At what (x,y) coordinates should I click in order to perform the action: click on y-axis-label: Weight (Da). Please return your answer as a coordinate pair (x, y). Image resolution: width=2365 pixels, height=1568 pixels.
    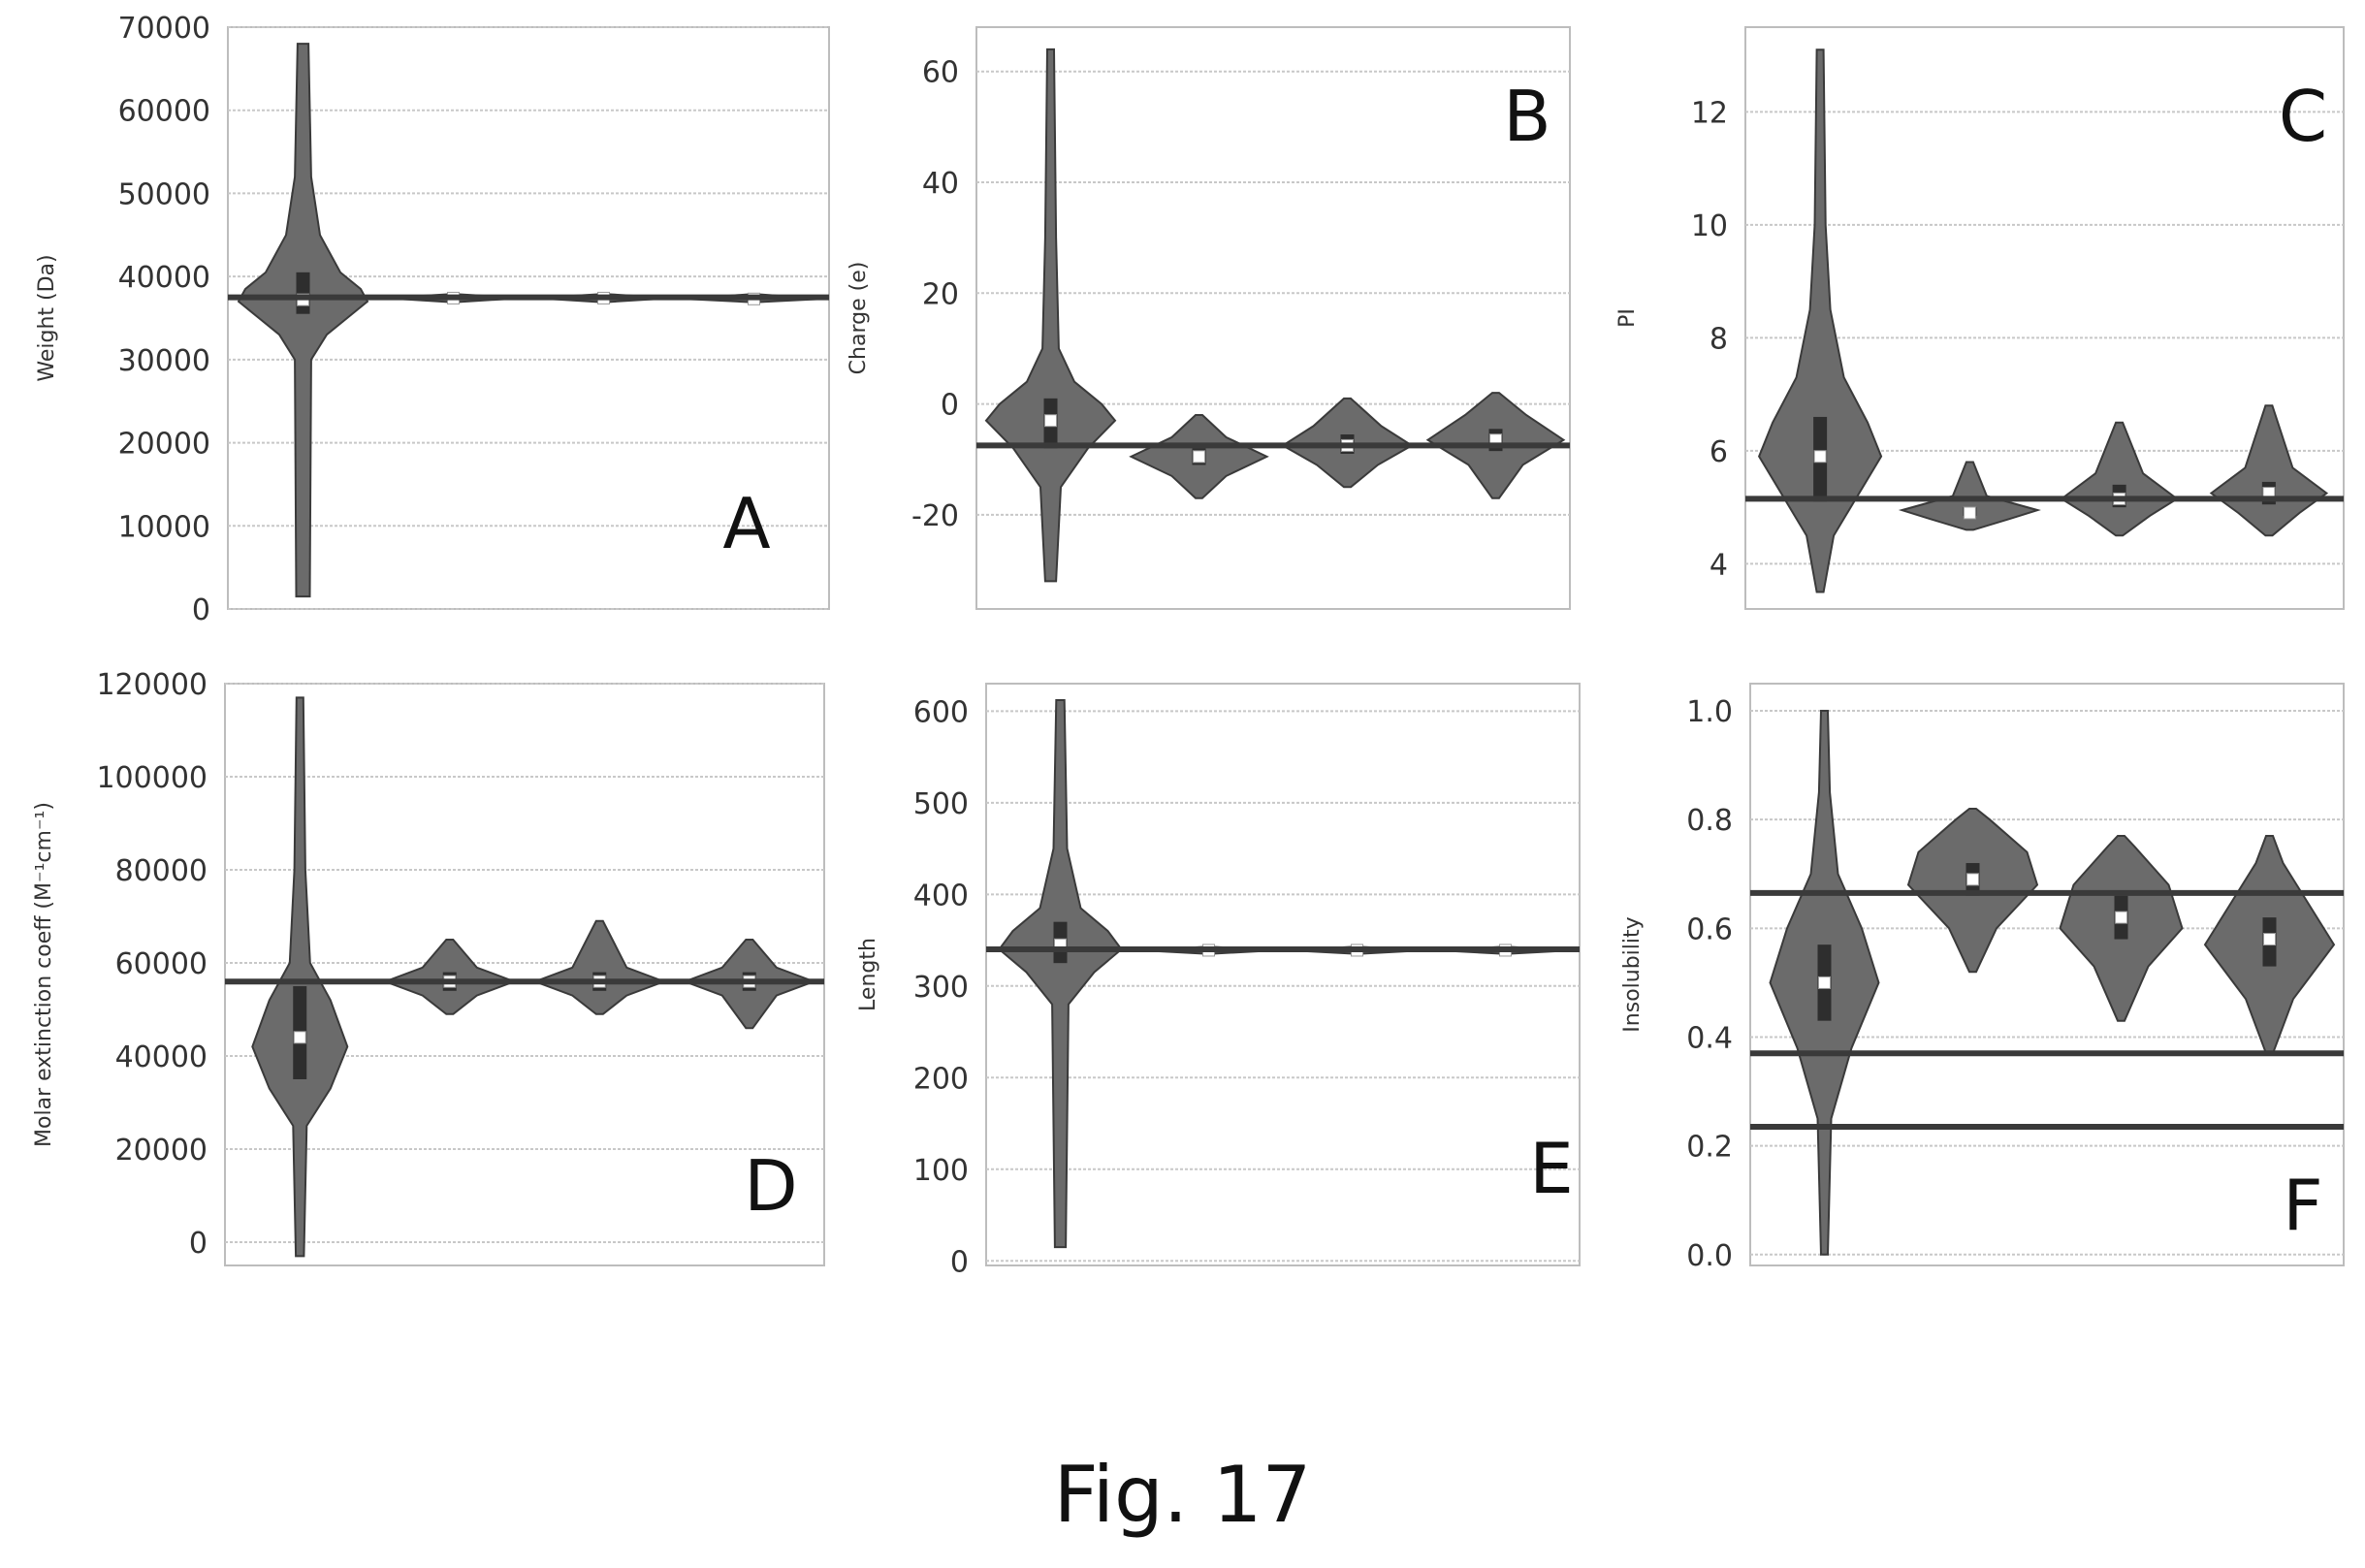
    Looking at the image, I should click on (47, 317).